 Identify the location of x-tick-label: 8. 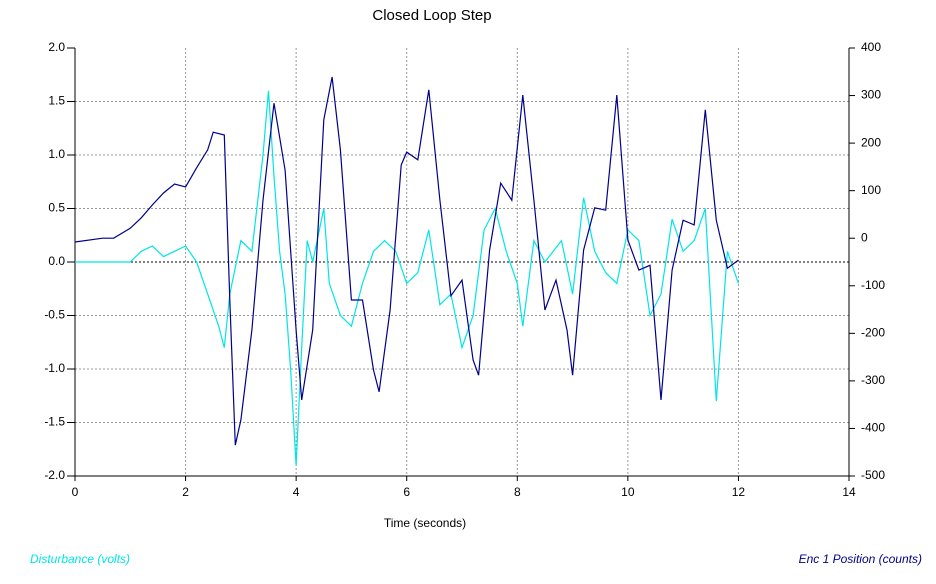
(517, 492).